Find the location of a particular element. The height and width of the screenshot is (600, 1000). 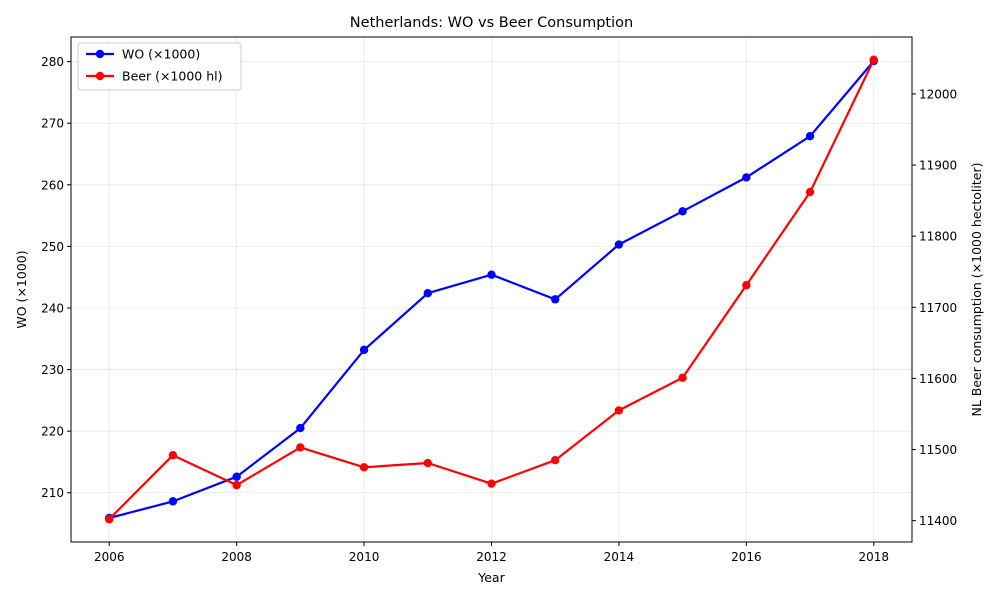

legend-item: WO (×1000) is located at coordinates (143, 54).